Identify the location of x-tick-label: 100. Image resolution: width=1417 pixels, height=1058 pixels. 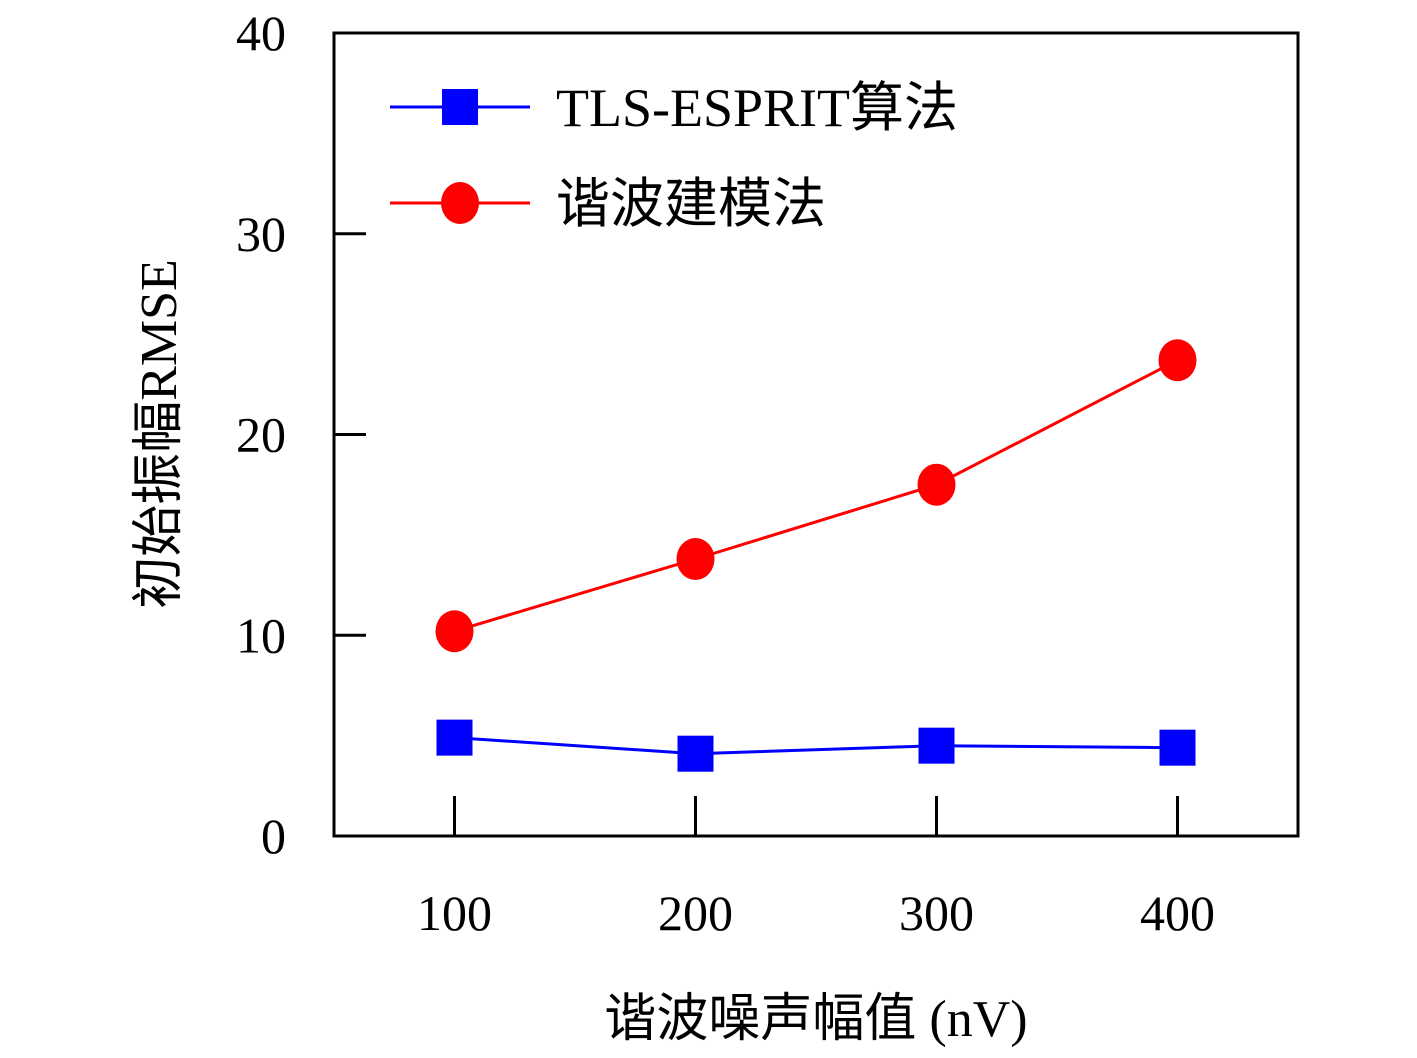
(454, 913).